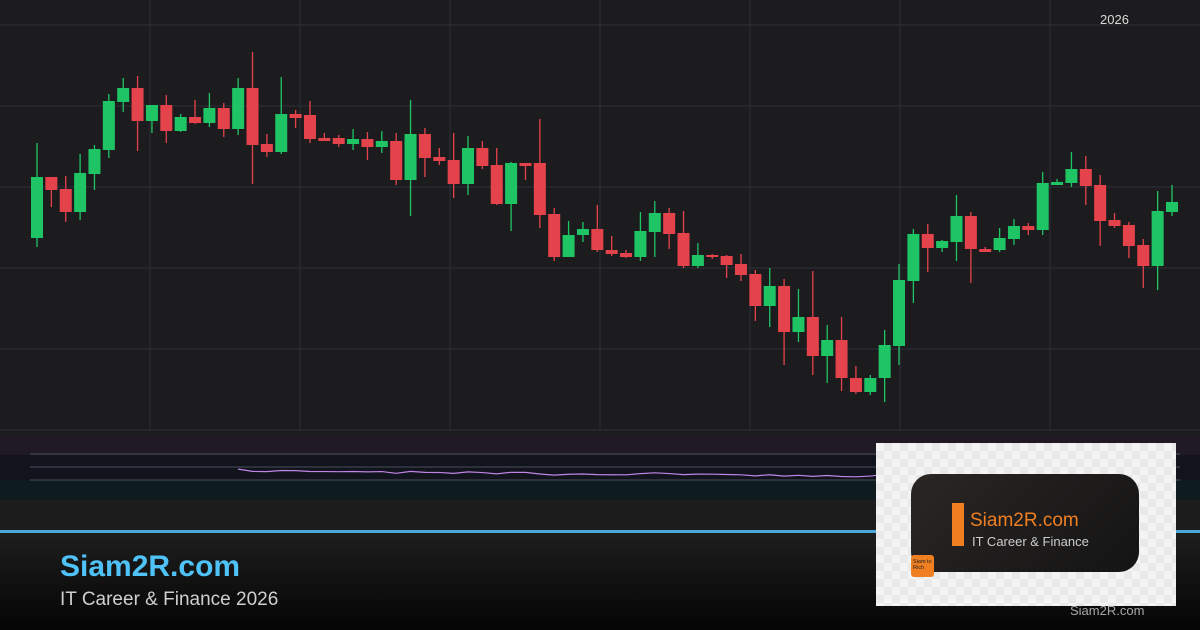  I want to click on time-axis-label: 2026, so click(1114, 19).